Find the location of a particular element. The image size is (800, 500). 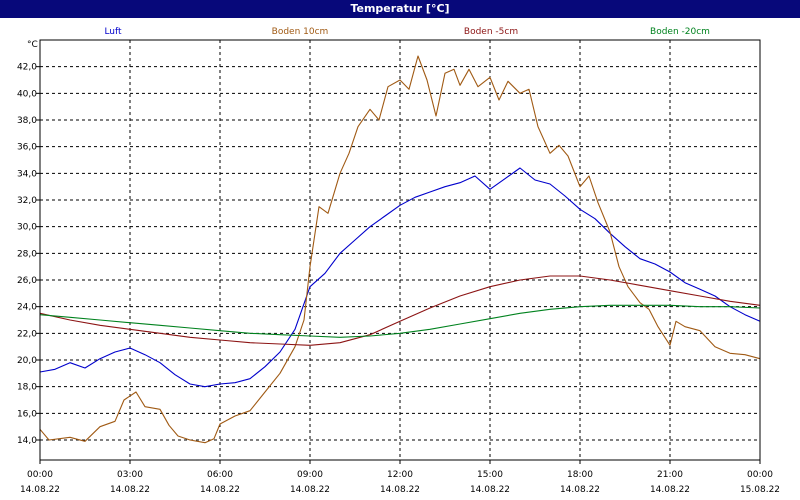

y-tick-label: 24,0 is located at coordinates (27, 308).